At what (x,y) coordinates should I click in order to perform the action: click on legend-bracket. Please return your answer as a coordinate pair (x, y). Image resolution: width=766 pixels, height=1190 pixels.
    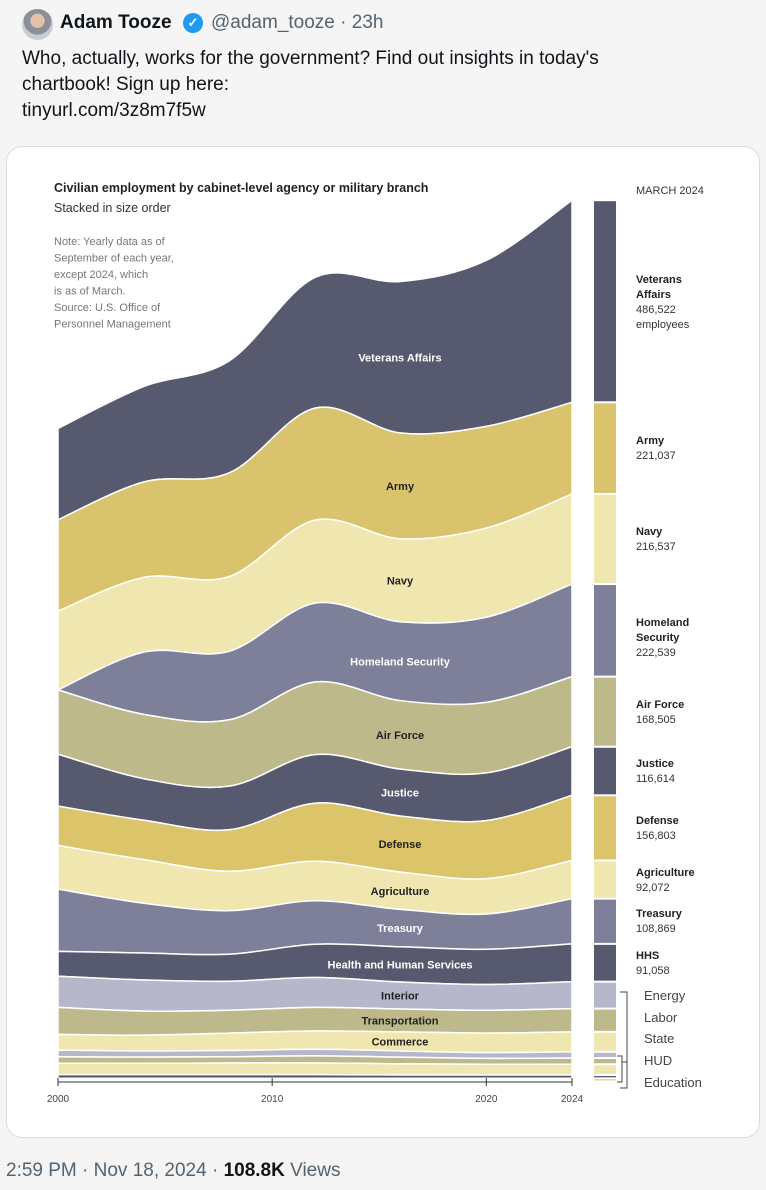
    Looking at the image, I should click on (622, 1040).